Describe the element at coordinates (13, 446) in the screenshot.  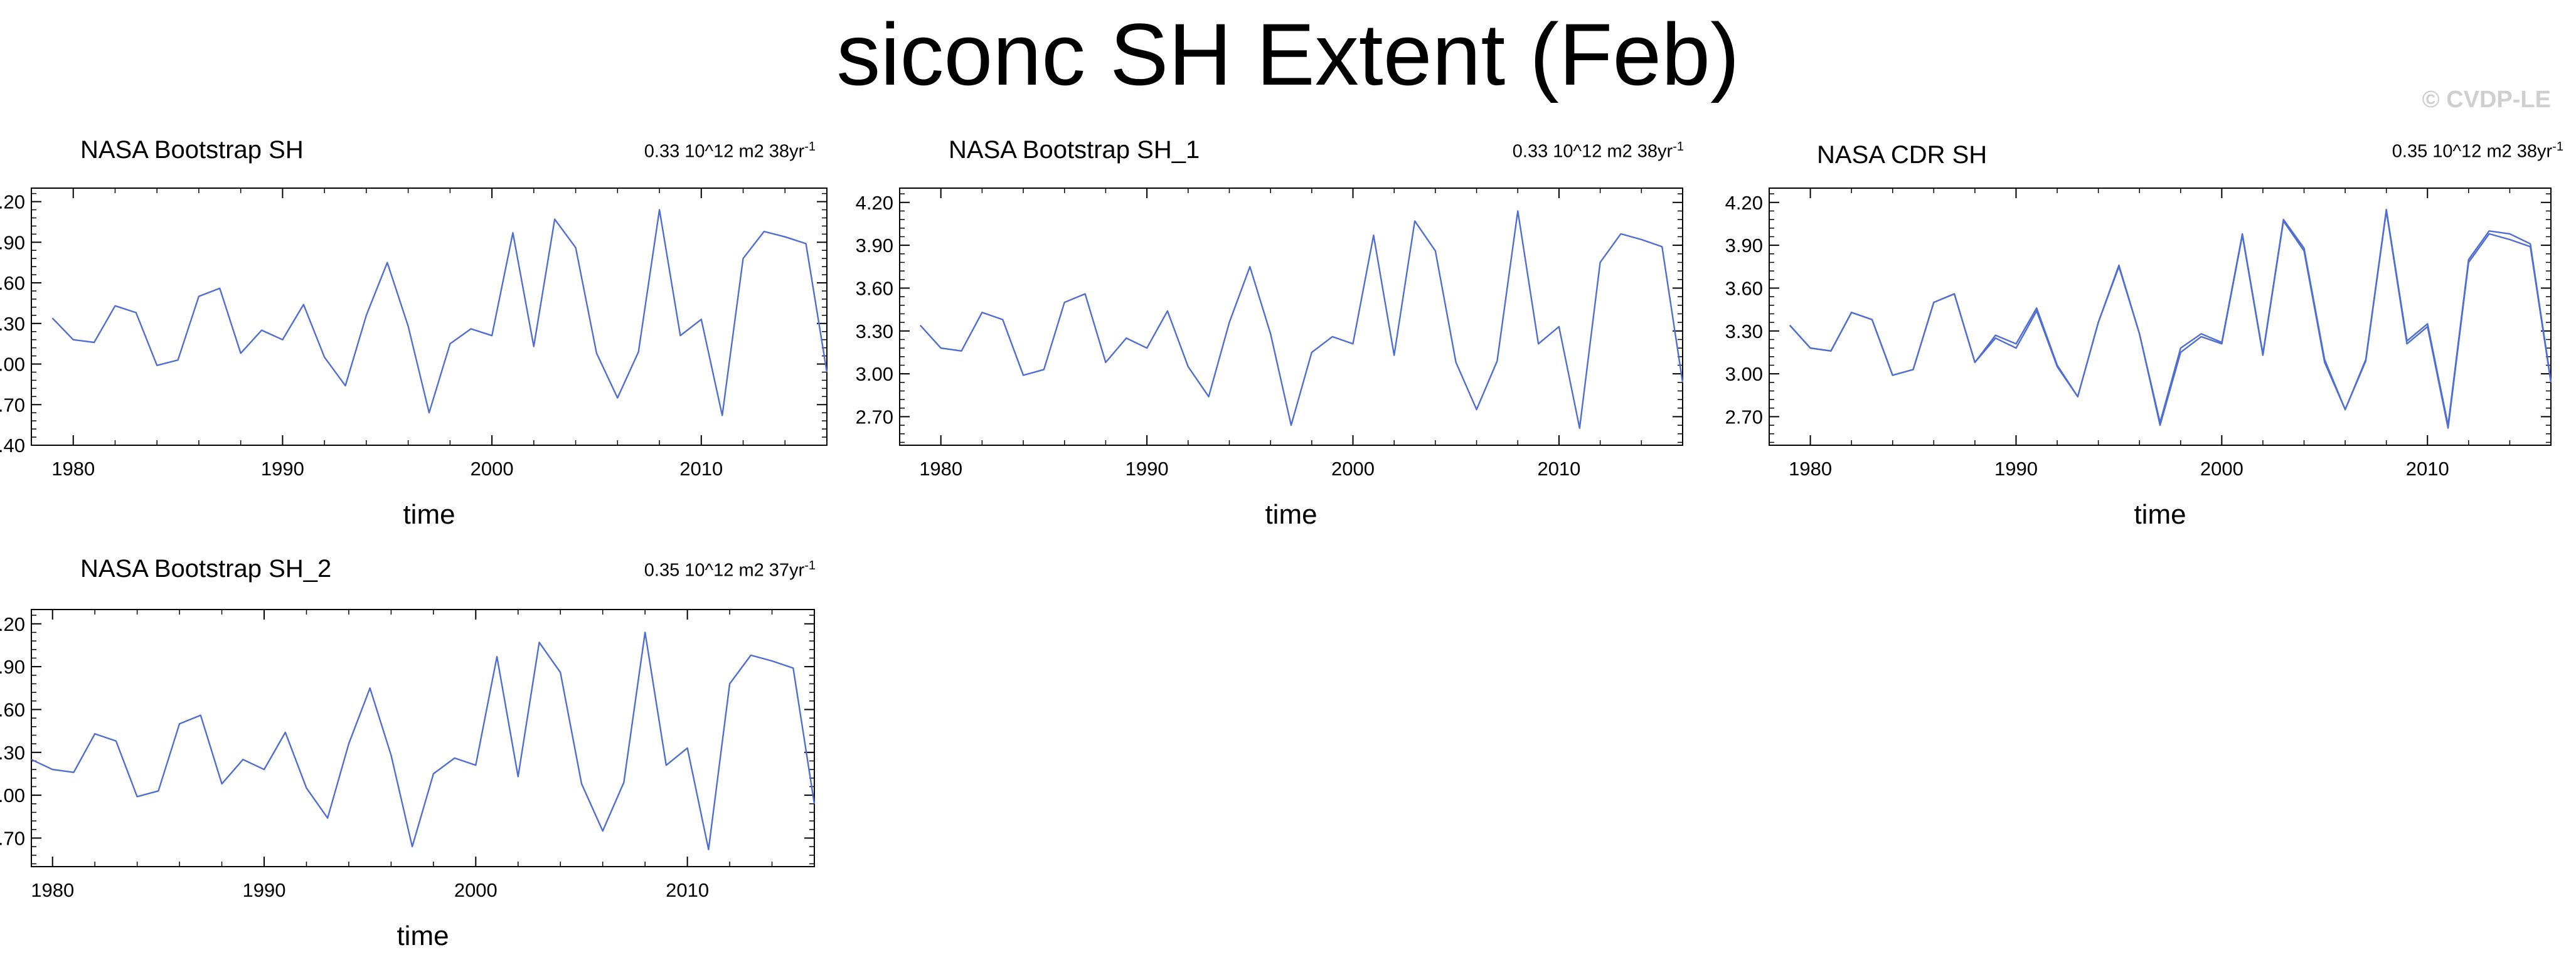
I see `y-tick-label: 2.40` at that location.